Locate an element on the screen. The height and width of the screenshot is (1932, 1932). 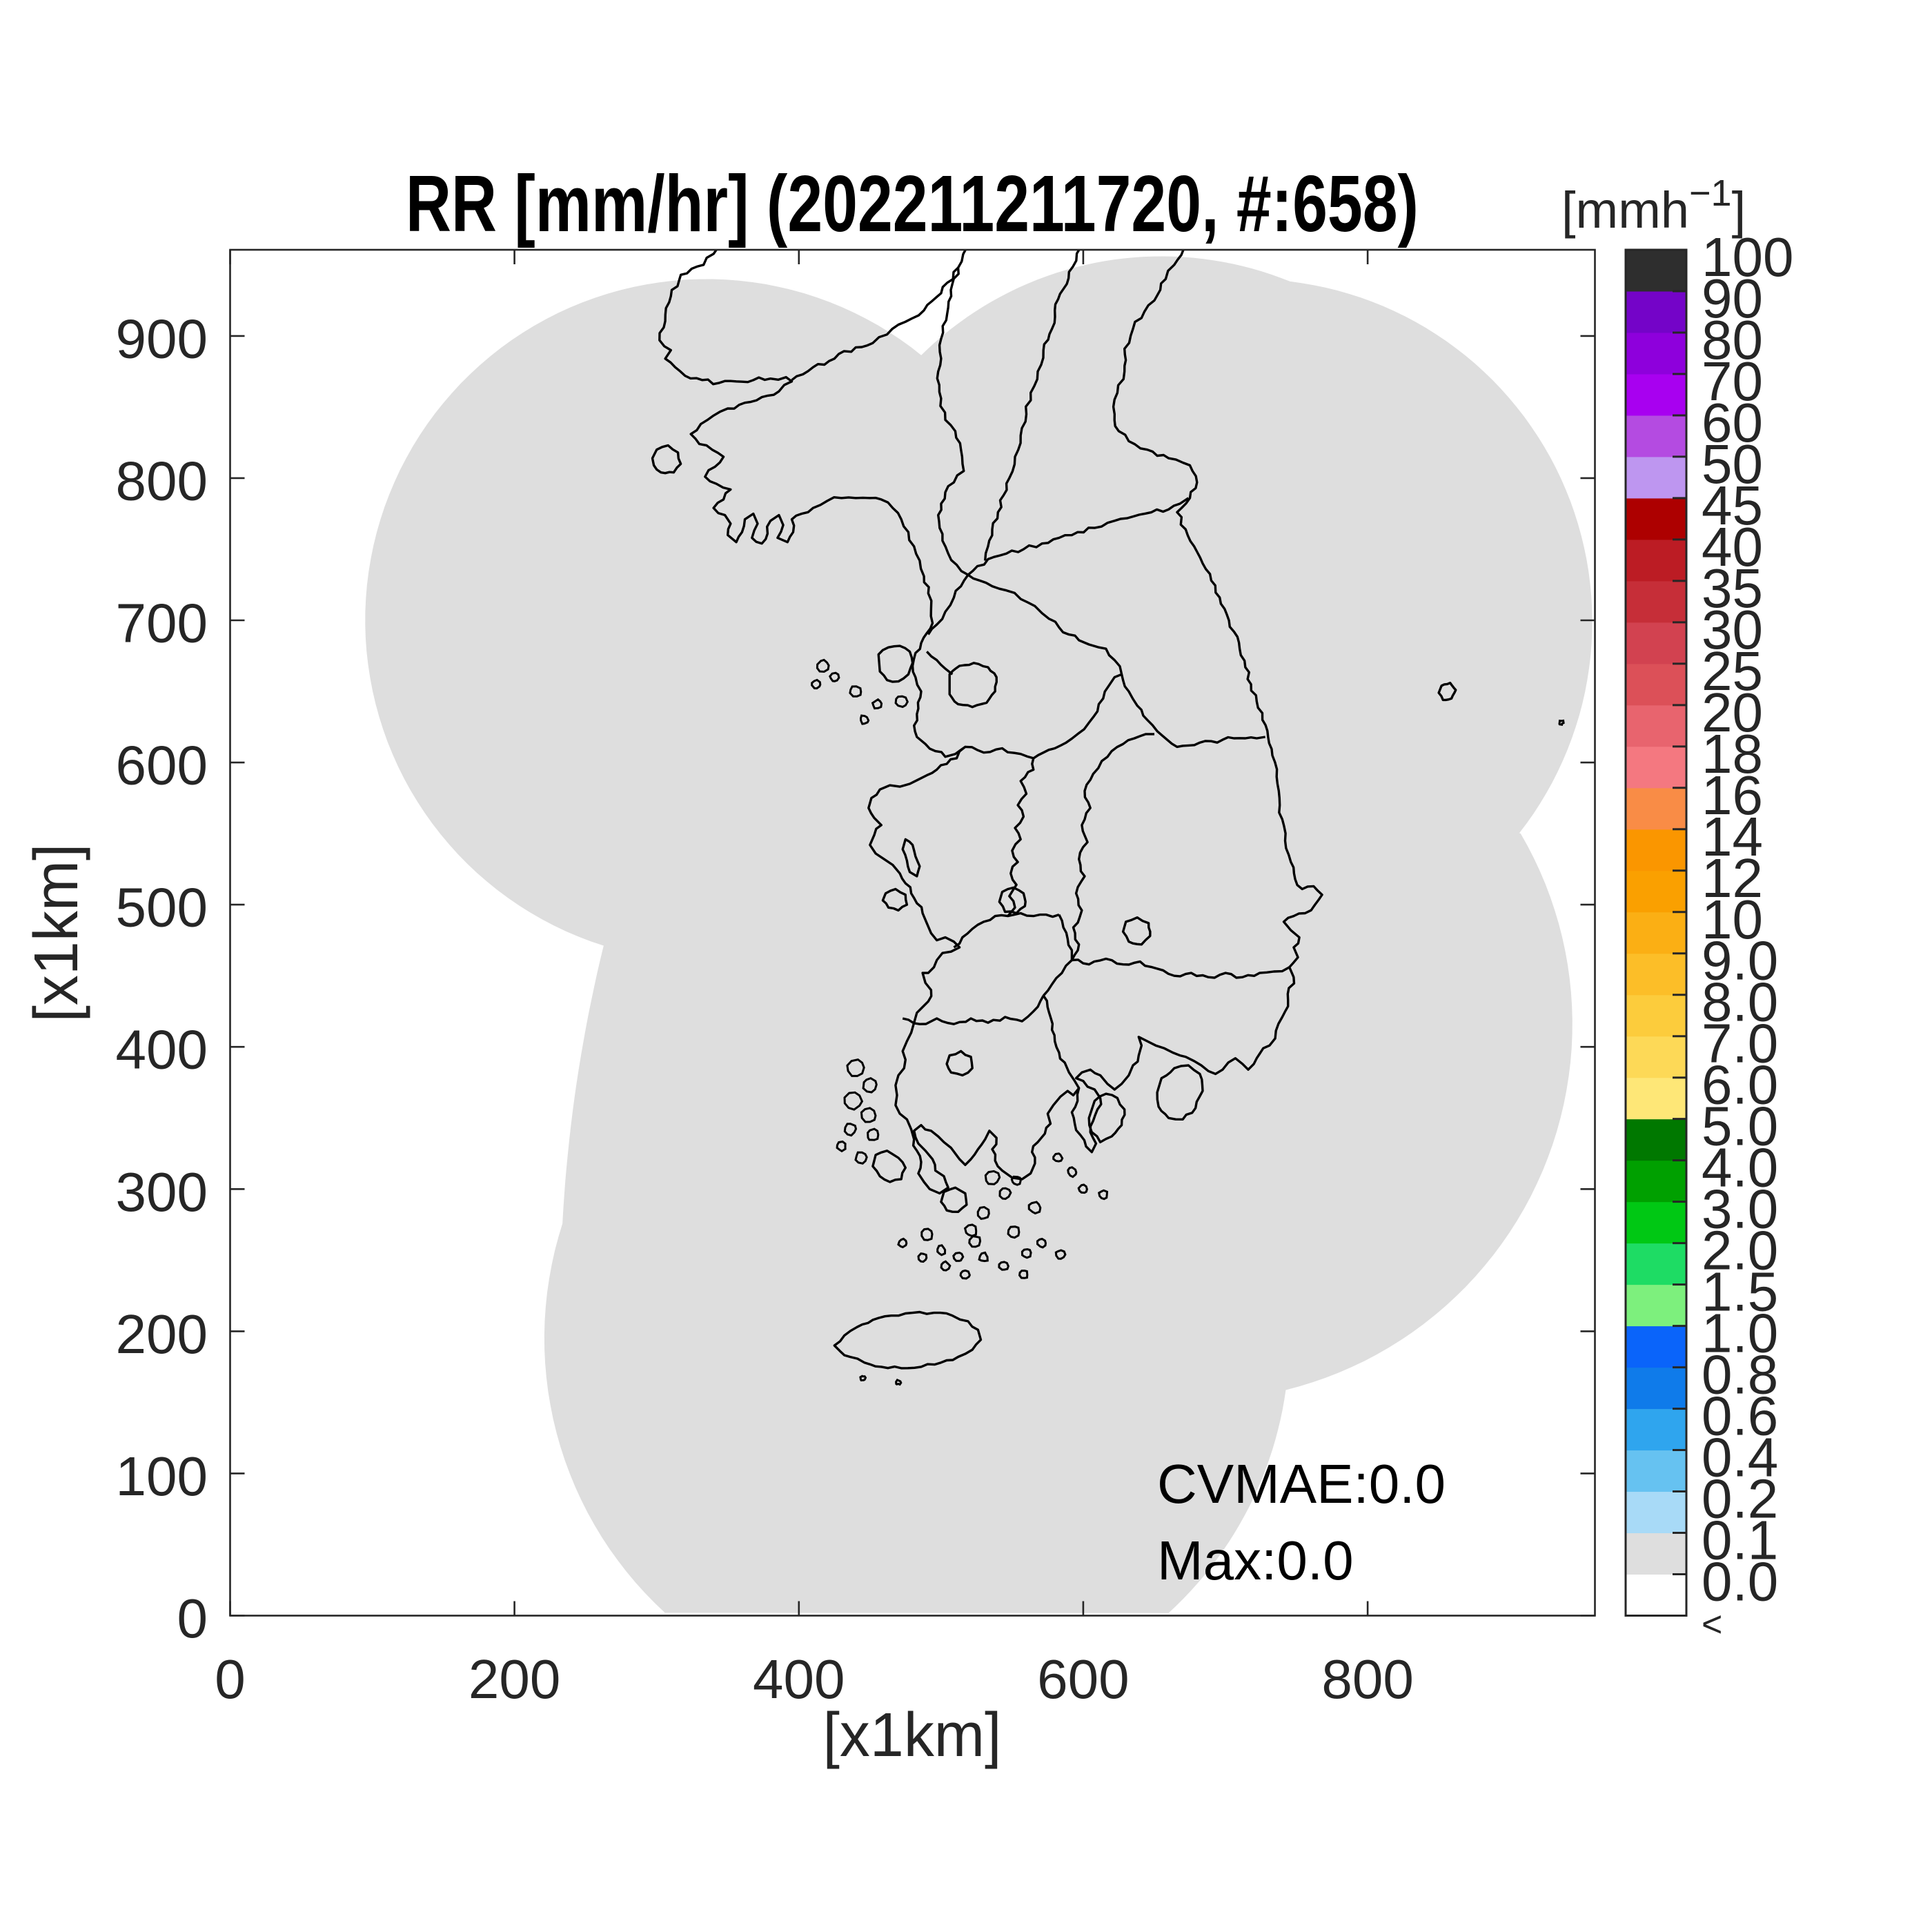
svg-text: 90 is located at coordinates (1732, 298).